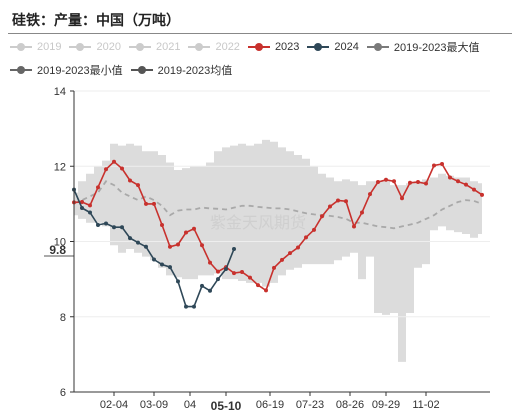  I want to click on legend-item: 2019, so click(35, 47).